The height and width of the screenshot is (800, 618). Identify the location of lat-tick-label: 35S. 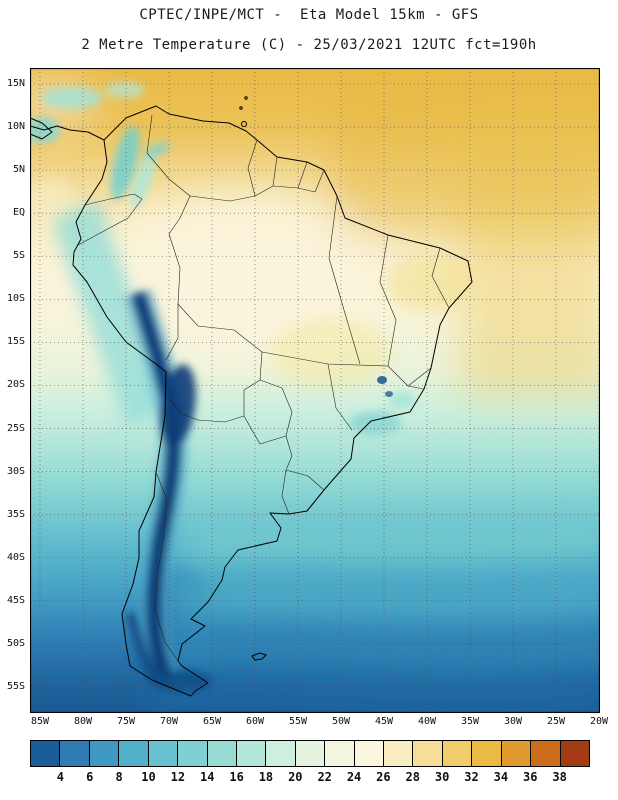
(15, 514).